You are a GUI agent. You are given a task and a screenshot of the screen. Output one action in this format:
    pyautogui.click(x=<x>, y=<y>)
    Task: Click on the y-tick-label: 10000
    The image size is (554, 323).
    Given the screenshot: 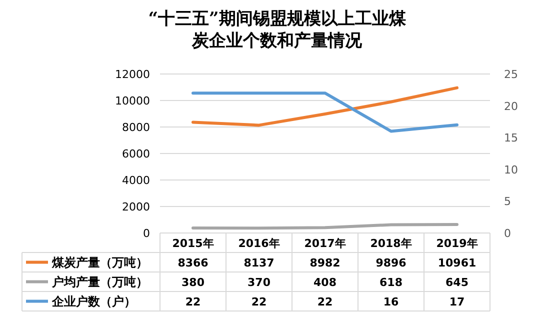 What is the action you would take?
    pyautogui.click(x=132, y=101)
    